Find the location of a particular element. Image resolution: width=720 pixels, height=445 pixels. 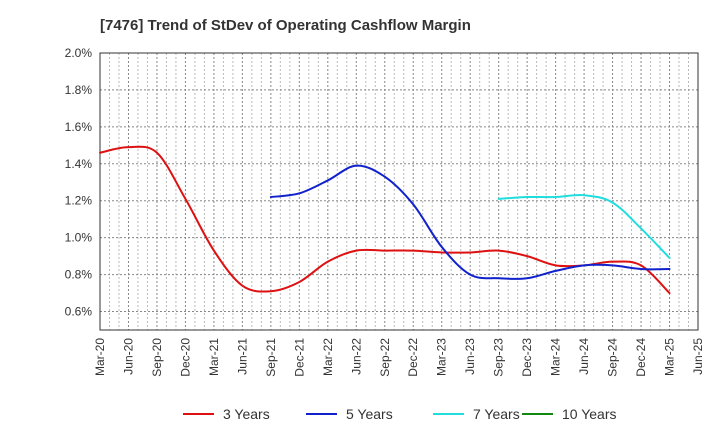

x-tick-label: Dec-20 is located at coordinates (185, 357).